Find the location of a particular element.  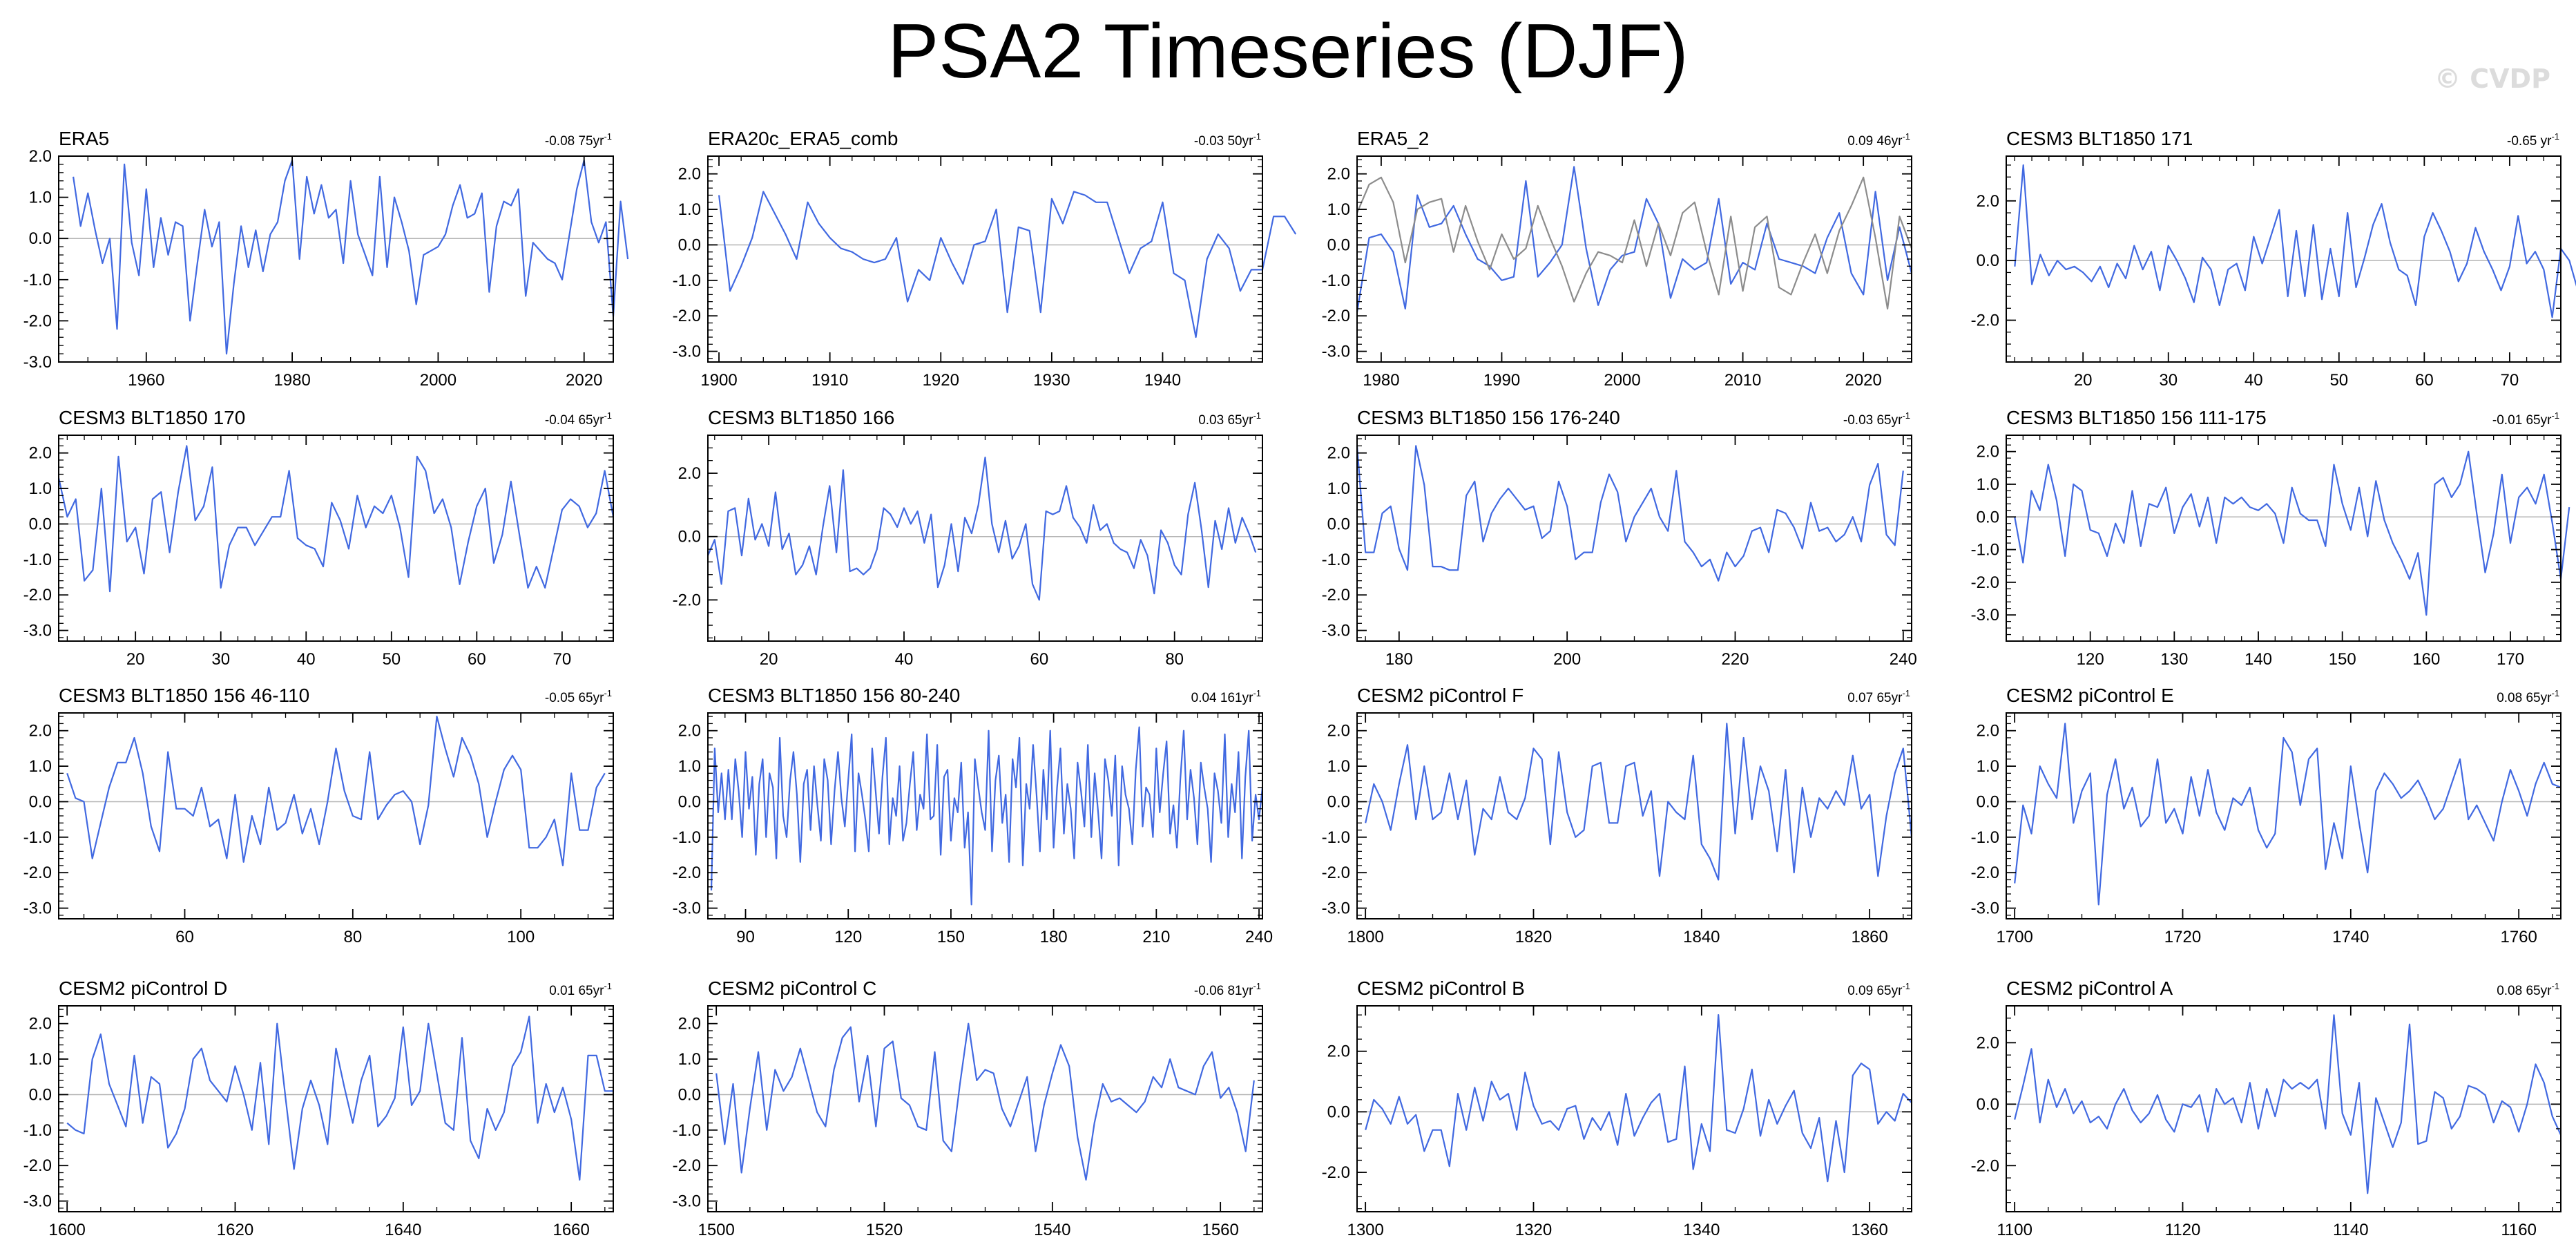

panel-title: CESM2 piControl D is located at coordinates (143, 988).